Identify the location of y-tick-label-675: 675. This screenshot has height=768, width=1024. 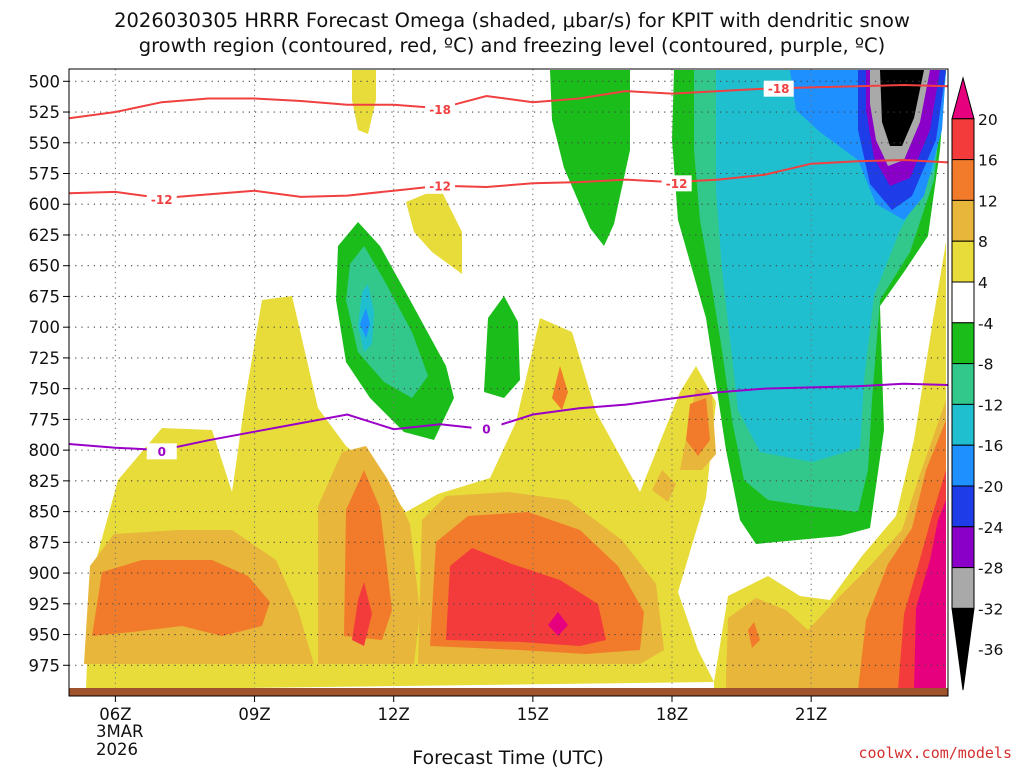
(45, 296).